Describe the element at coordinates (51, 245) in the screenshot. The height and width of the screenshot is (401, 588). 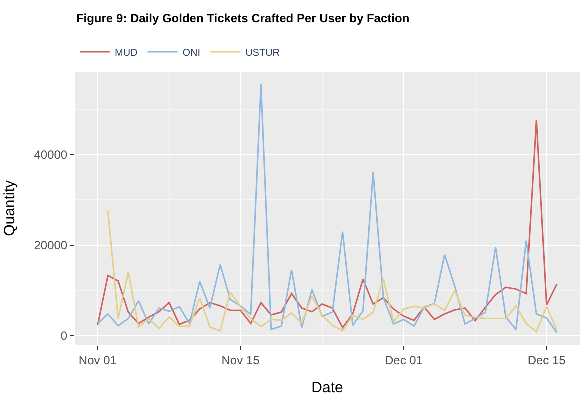
I see `y-tick-label: 20000` at that location.